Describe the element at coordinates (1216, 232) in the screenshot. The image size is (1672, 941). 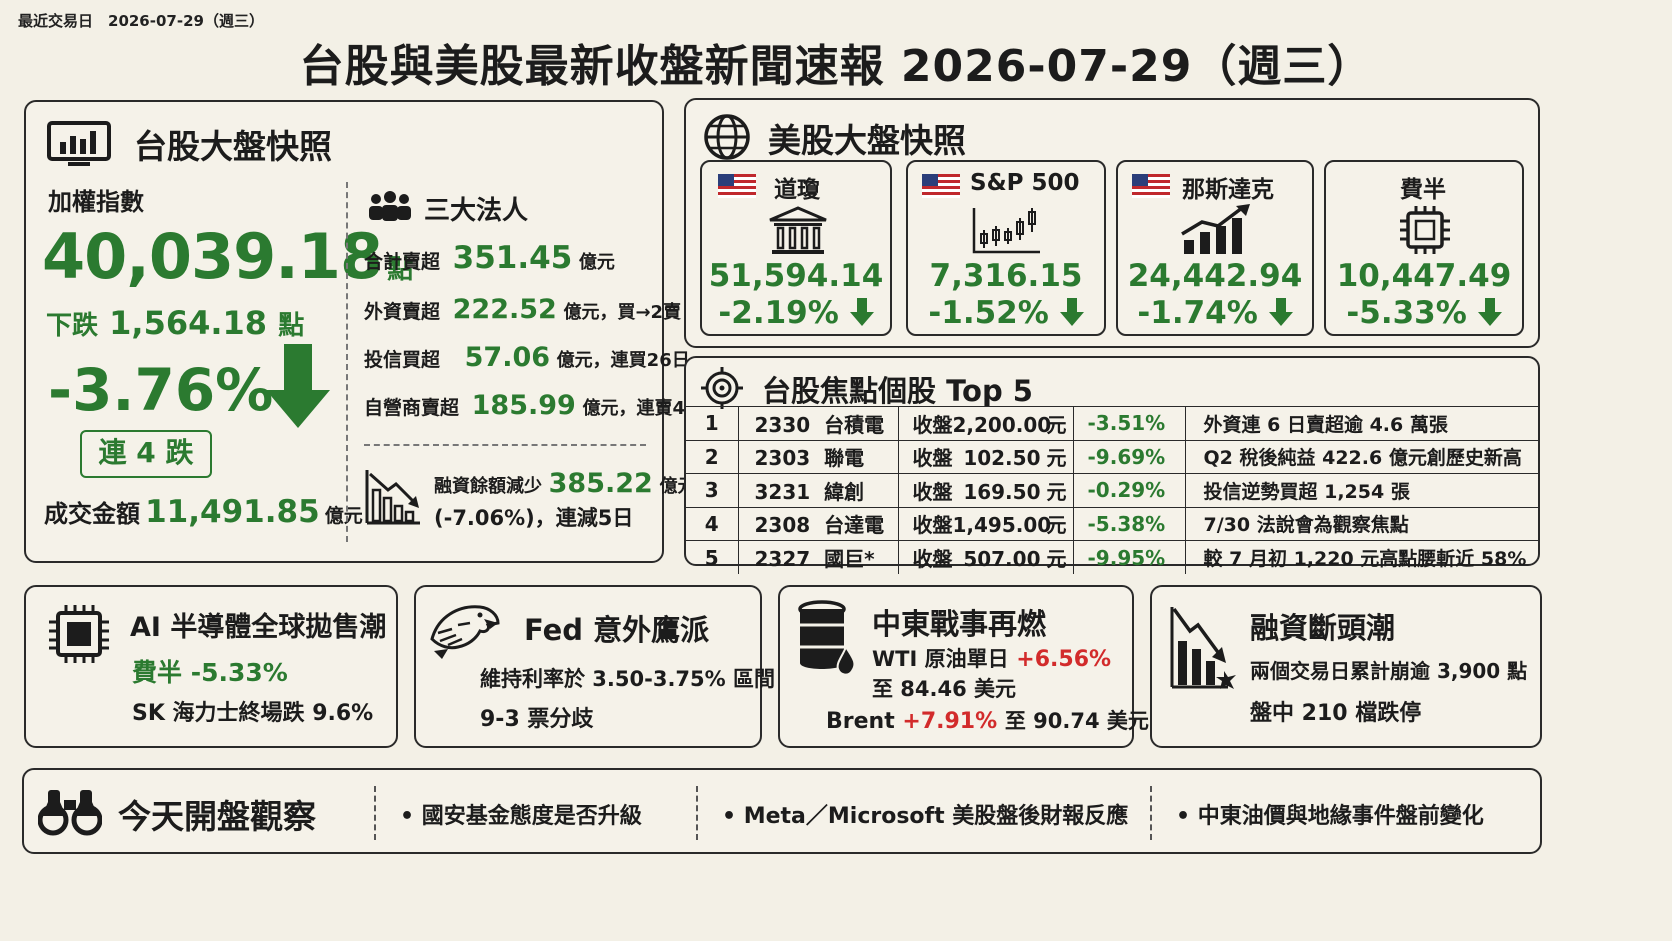
I see `growth-bars-icon` at that location.